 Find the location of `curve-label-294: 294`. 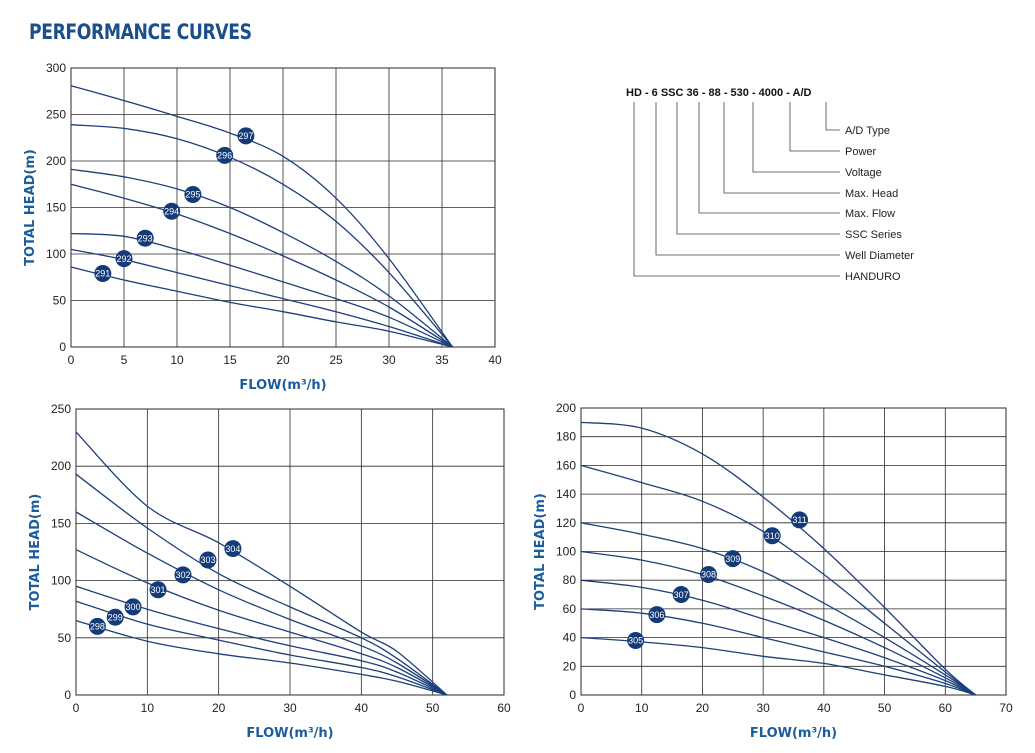

curve-label-294: 294 is located at coordinates (171, 211).